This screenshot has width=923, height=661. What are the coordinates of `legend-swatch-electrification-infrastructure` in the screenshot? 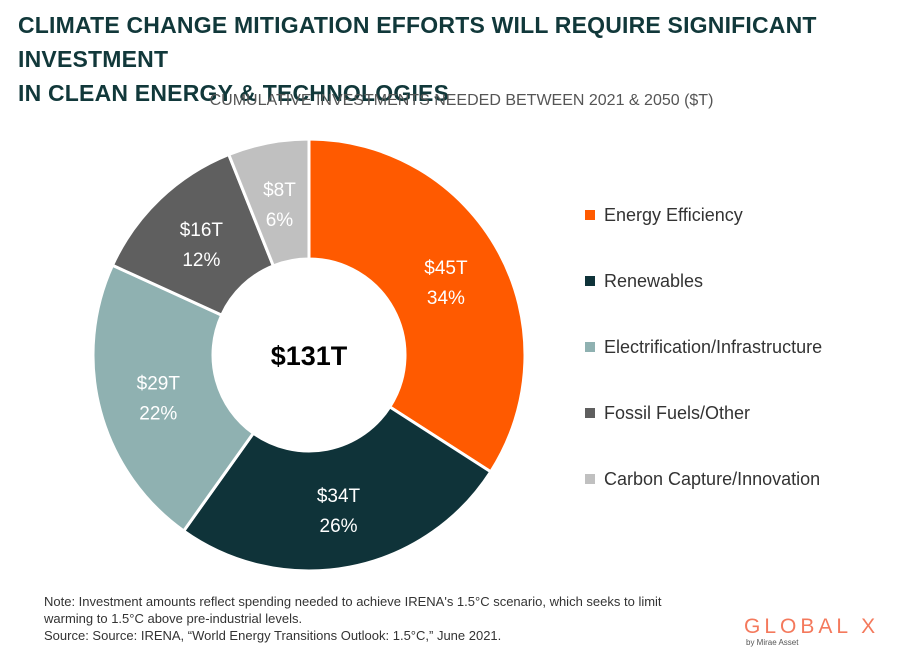 It's located at (590, 347).